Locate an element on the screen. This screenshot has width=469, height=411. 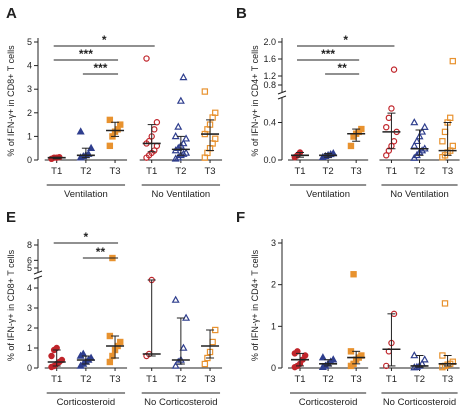
y-tick-label: 2.0 is located at coordinates (269, 42).